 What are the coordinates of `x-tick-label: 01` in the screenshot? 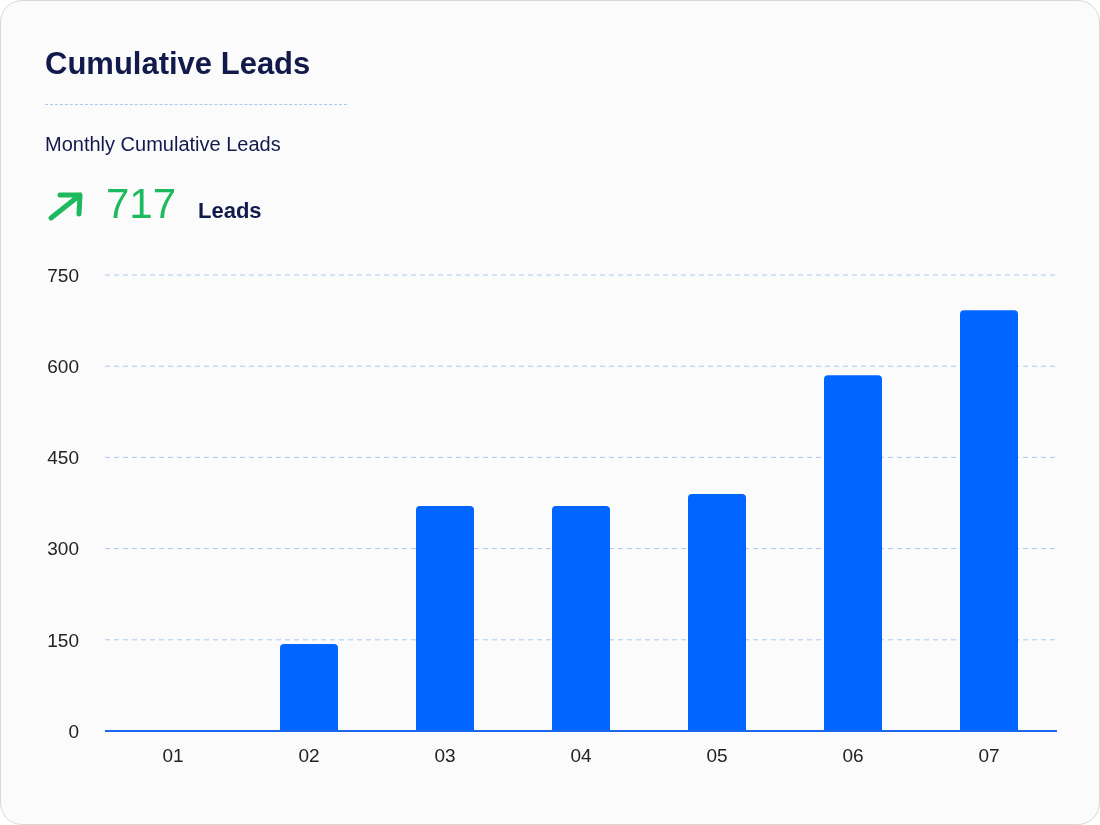 It's located at (173, 756).